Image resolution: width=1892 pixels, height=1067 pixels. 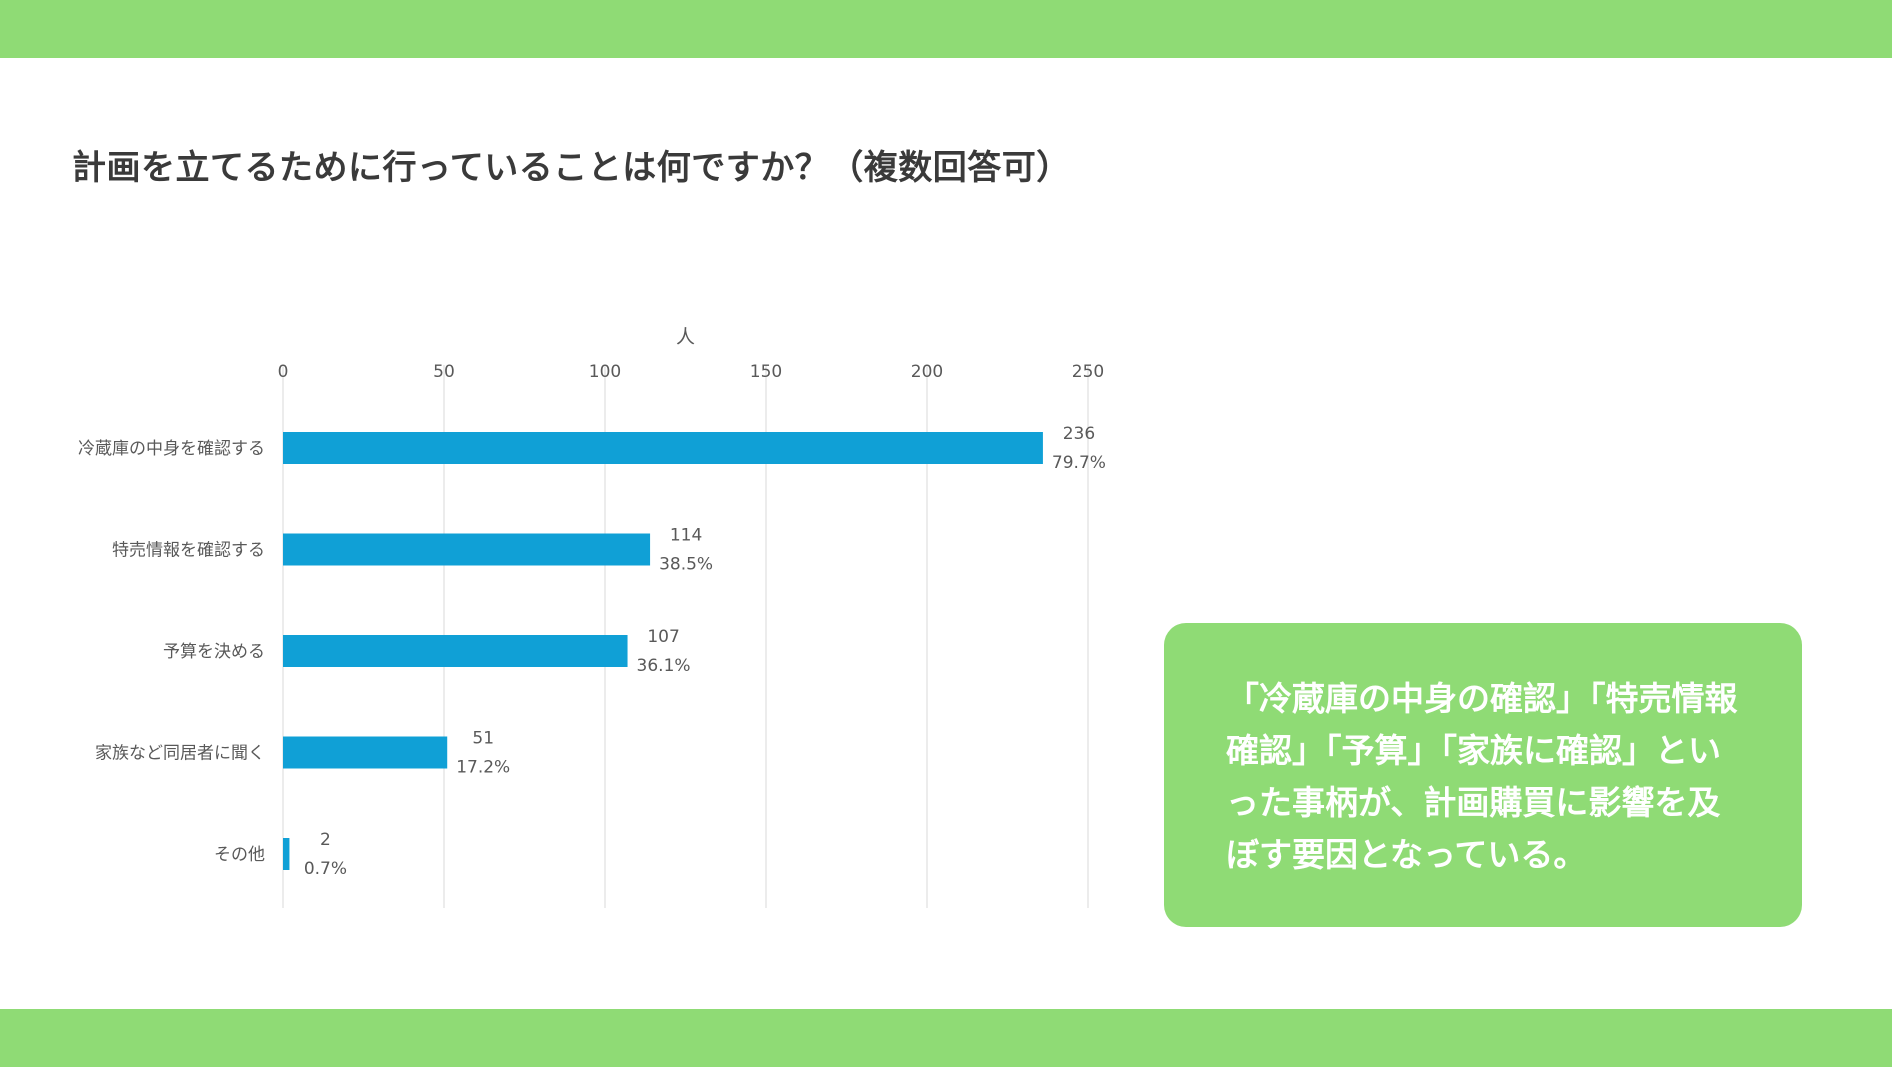 What do you see at coordinates (283, 372) in the screenshot?
I see `x-tick-label: 0` at bounding box center [283, 372].